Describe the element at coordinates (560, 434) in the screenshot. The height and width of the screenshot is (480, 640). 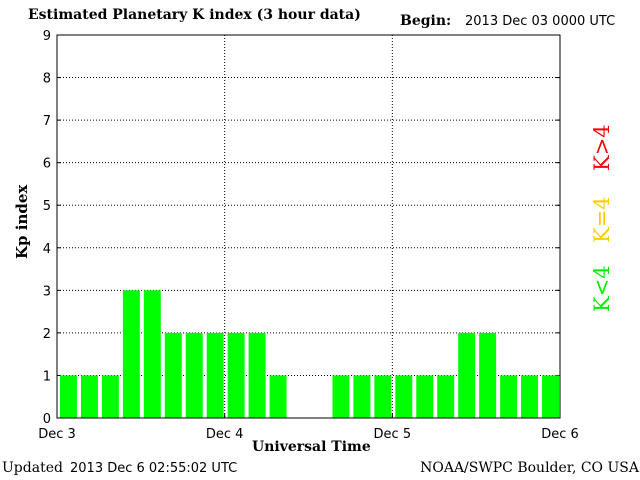
I see `x-tick-label: Dec 6` at that location.